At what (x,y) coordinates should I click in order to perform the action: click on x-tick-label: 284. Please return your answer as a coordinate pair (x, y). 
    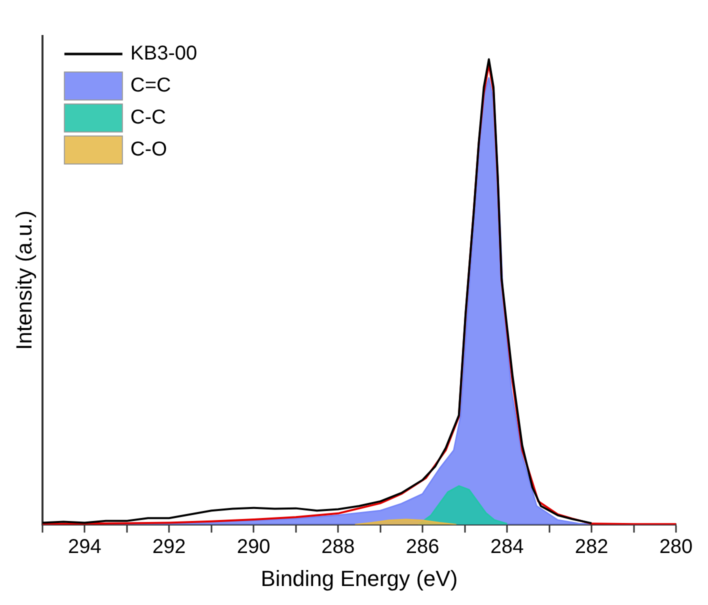
    Looking at the image, I should click on (507, 547).